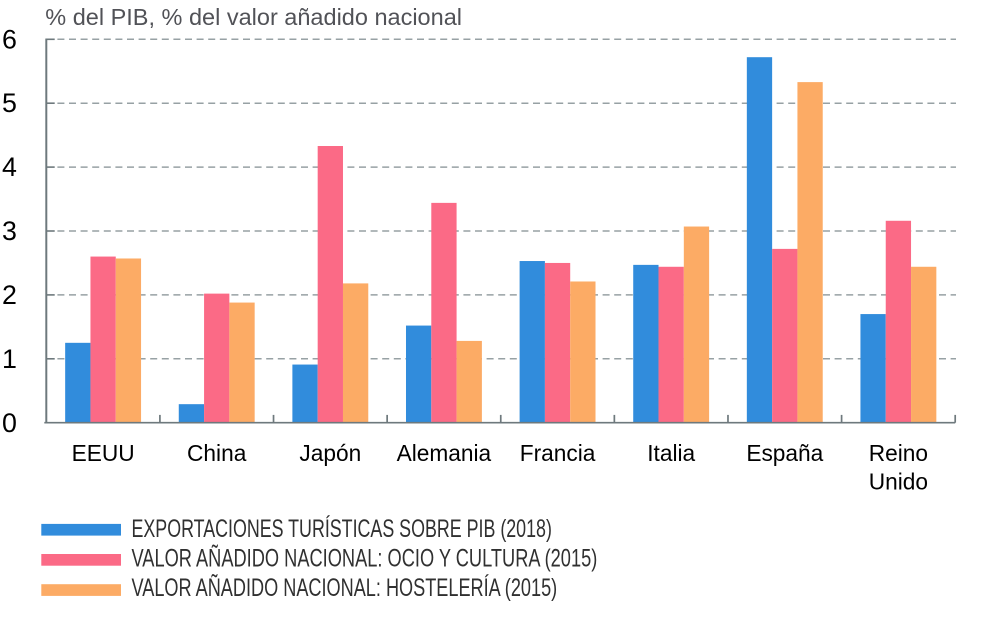 Image resolution: width=1000 pixels, height=634 pixels. I want to click on svg-text: China, so click(217, 453).